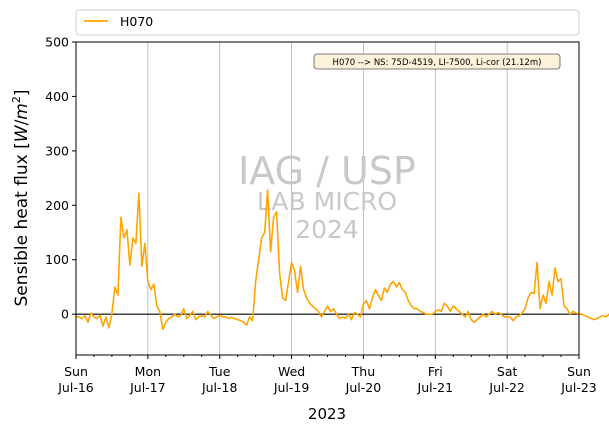 This screenshot has height=434, width=609. I want to click on y-tick-label: 500, so click(57, 42).